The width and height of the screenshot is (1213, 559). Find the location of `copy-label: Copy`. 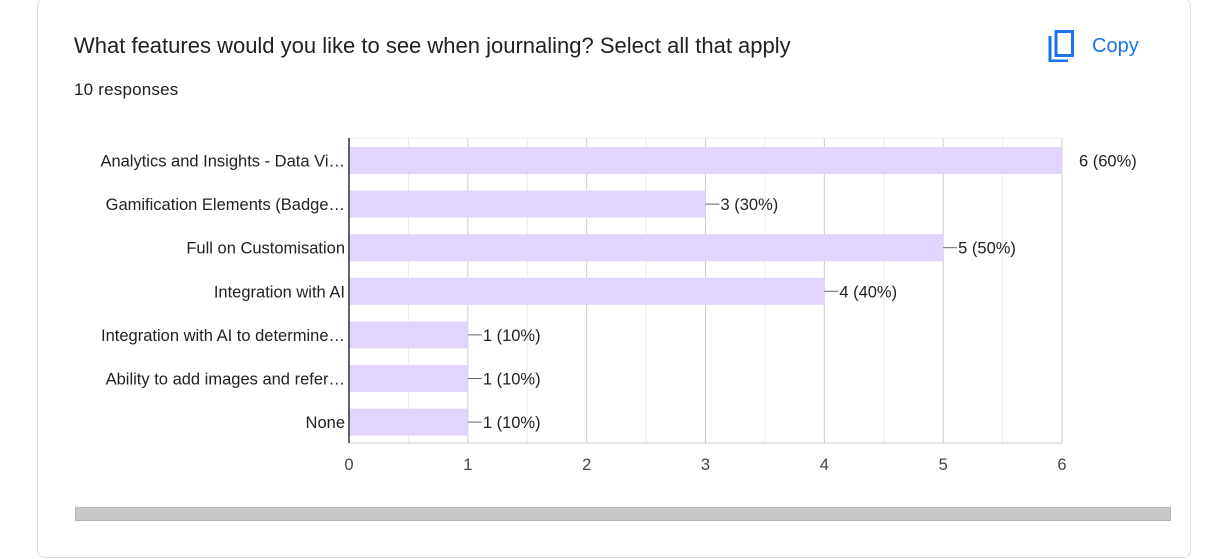

copy-label: Copy is located at coordinates (1115, 45).